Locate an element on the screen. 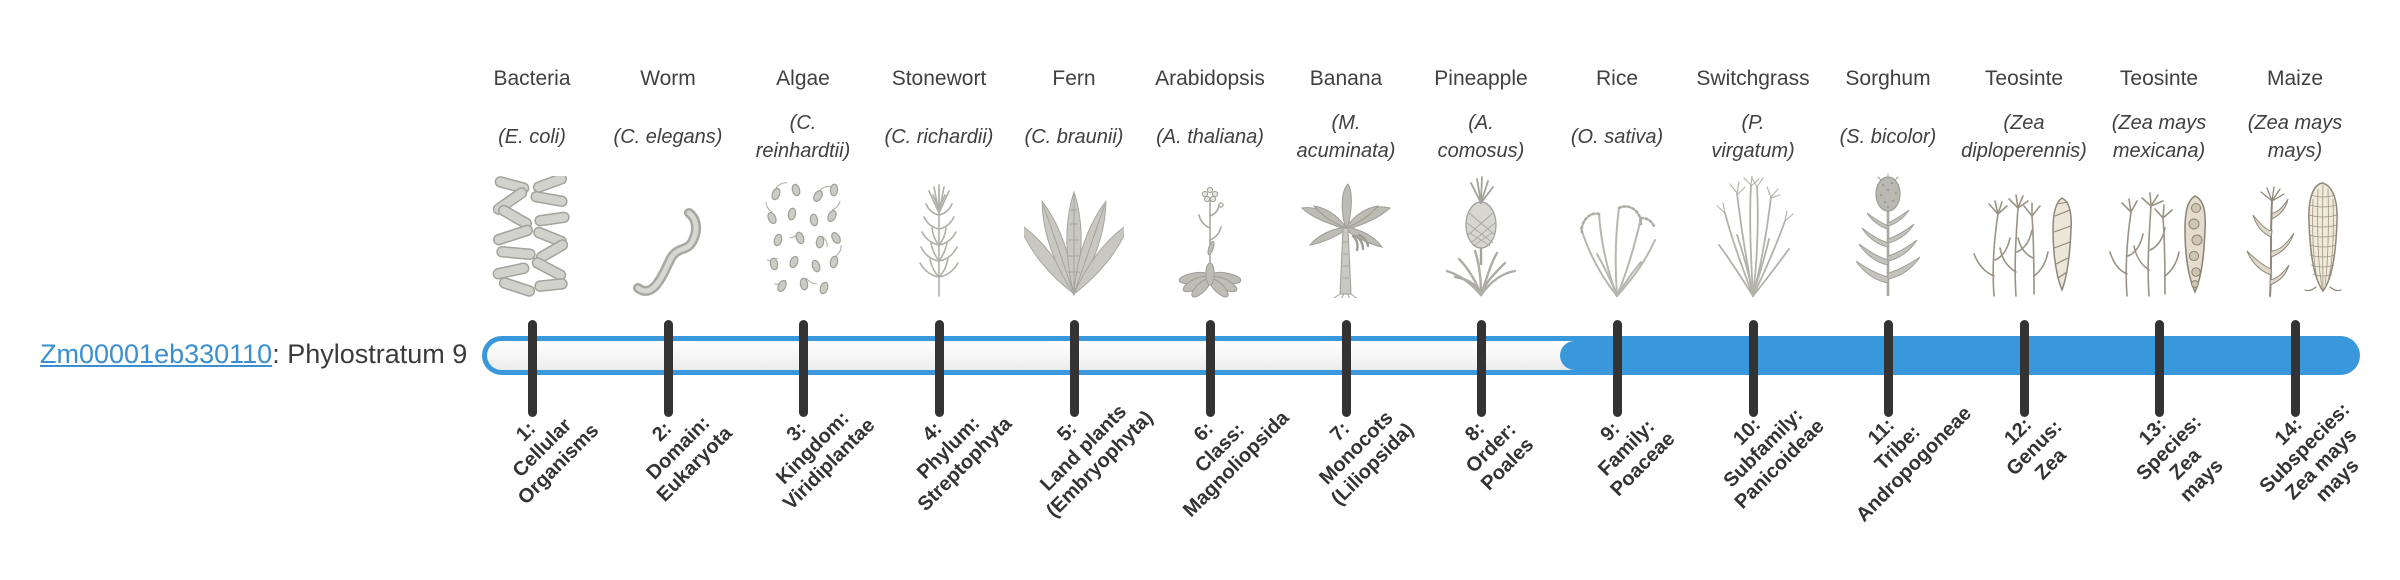  taxon-common-name: Fern is located at coordinates (1074, 78).